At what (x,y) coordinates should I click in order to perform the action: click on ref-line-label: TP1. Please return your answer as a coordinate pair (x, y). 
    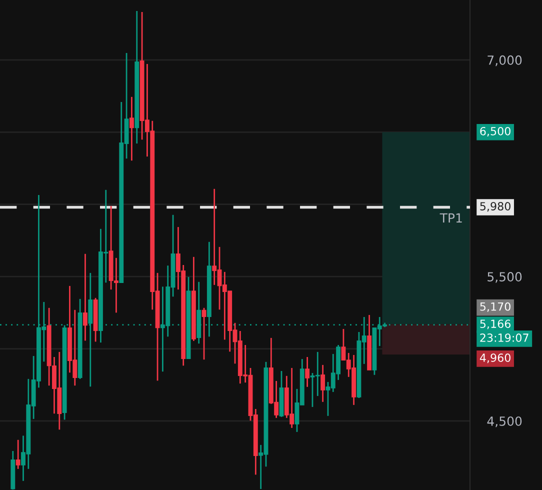
    Looking at the image, I should click on (451, 218).